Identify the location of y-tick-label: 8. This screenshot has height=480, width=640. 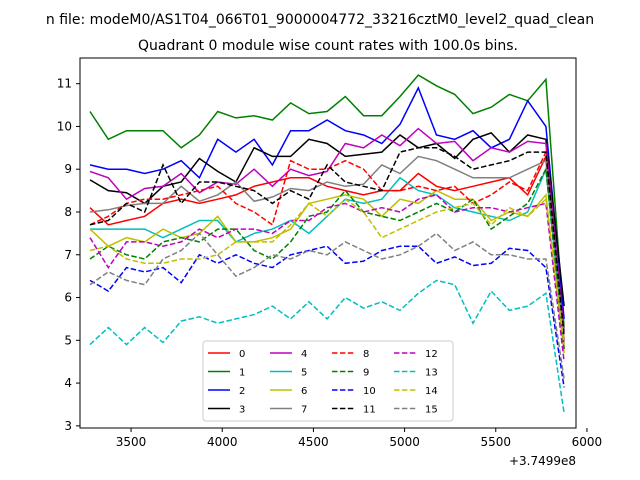
(68, 212).